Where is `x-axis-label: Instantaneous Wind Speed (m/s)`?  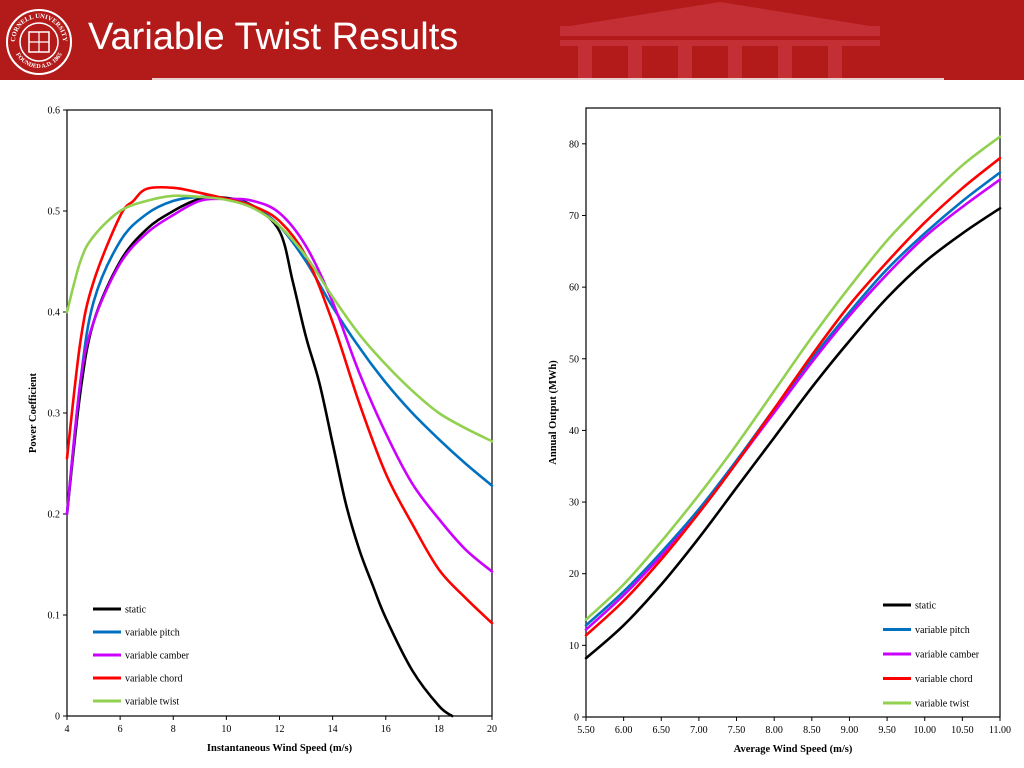 x-axis-label: Instantaneous Wind Speed (m/s) is located at coordinates (280, 748).